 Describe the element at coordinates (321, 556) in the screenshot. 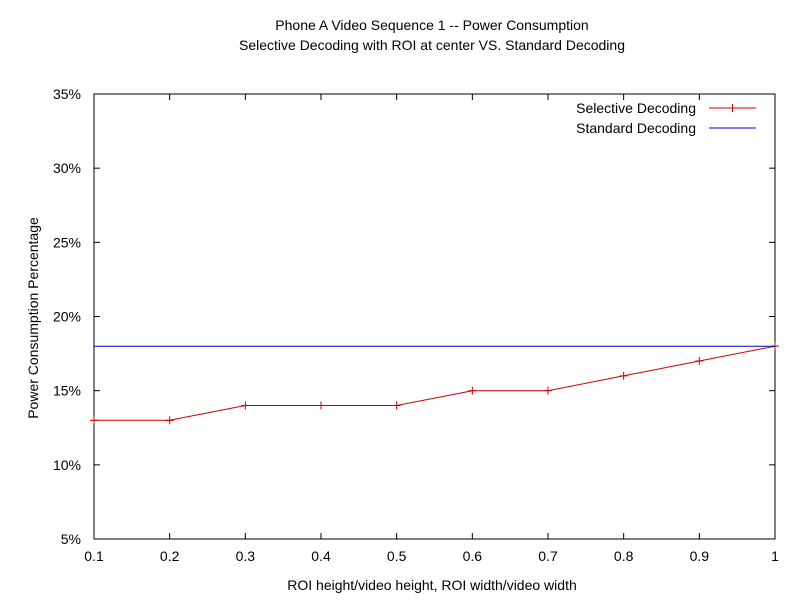

I see `x-tick-label: 0.4` at that location.